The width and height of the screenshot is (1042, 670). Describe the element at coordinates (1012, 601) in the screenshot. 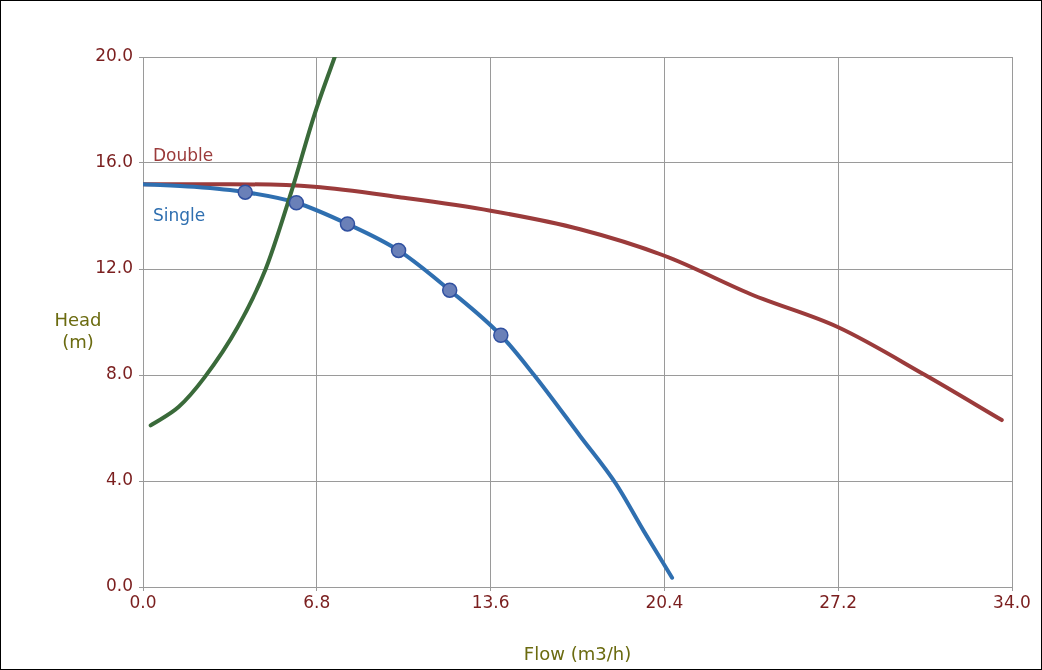

I see `x-tick-label: 34.0` at that location.